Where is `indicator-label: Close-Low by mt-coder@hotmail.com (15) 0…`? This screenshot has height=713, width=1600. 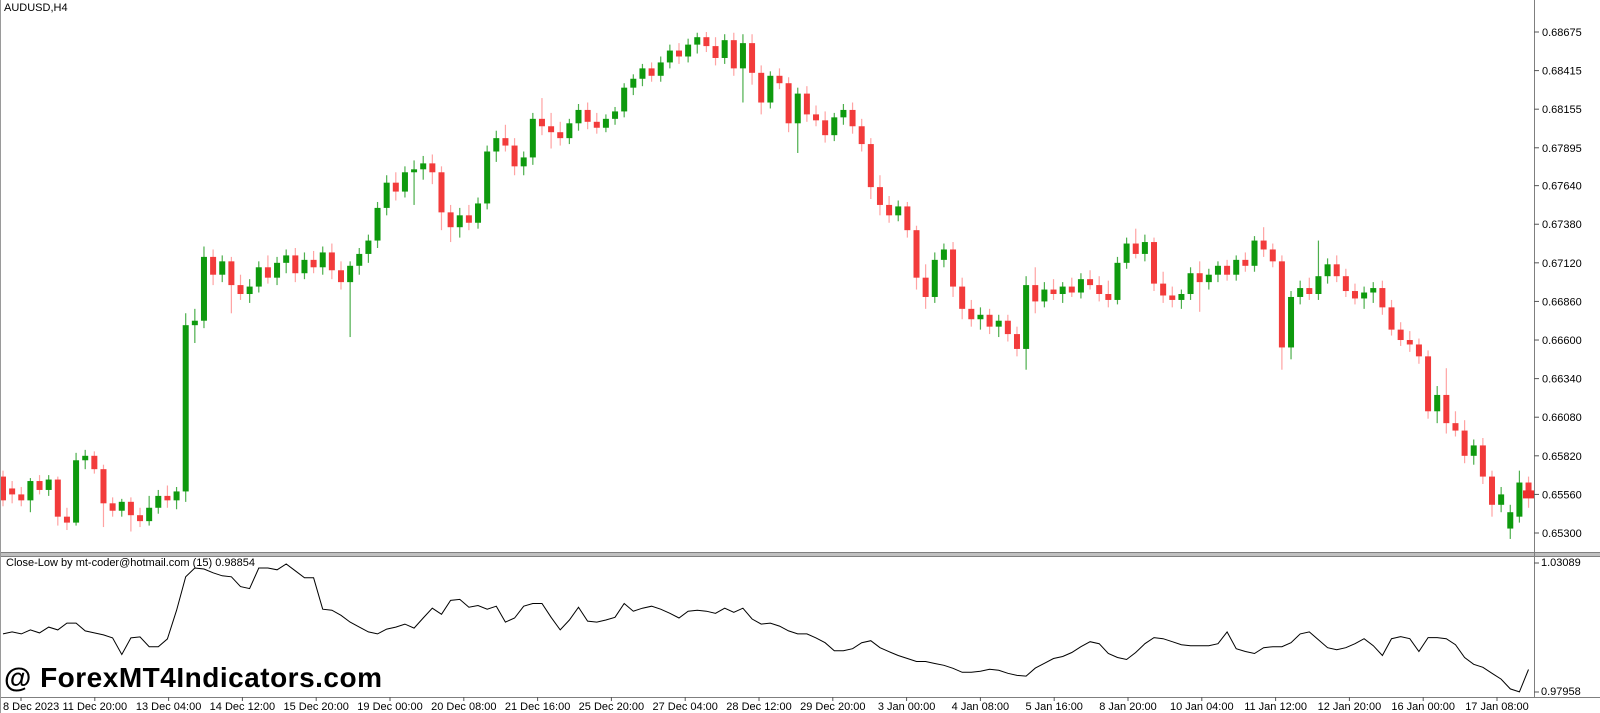
indicator-label: Close-Low by mt-coder@hotmail.com (15) 0… is located at coordinates (130, 563).